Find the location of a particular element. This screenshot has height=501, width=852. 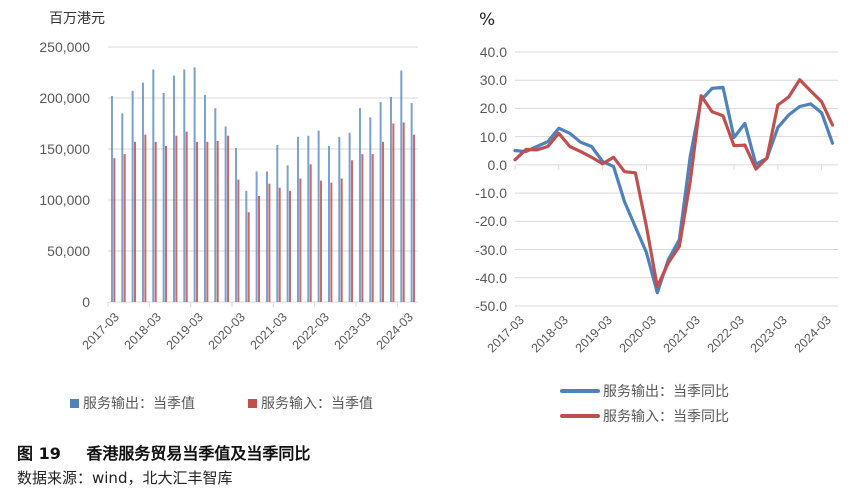

blue-line-icon is located at coordinates (580, 391).